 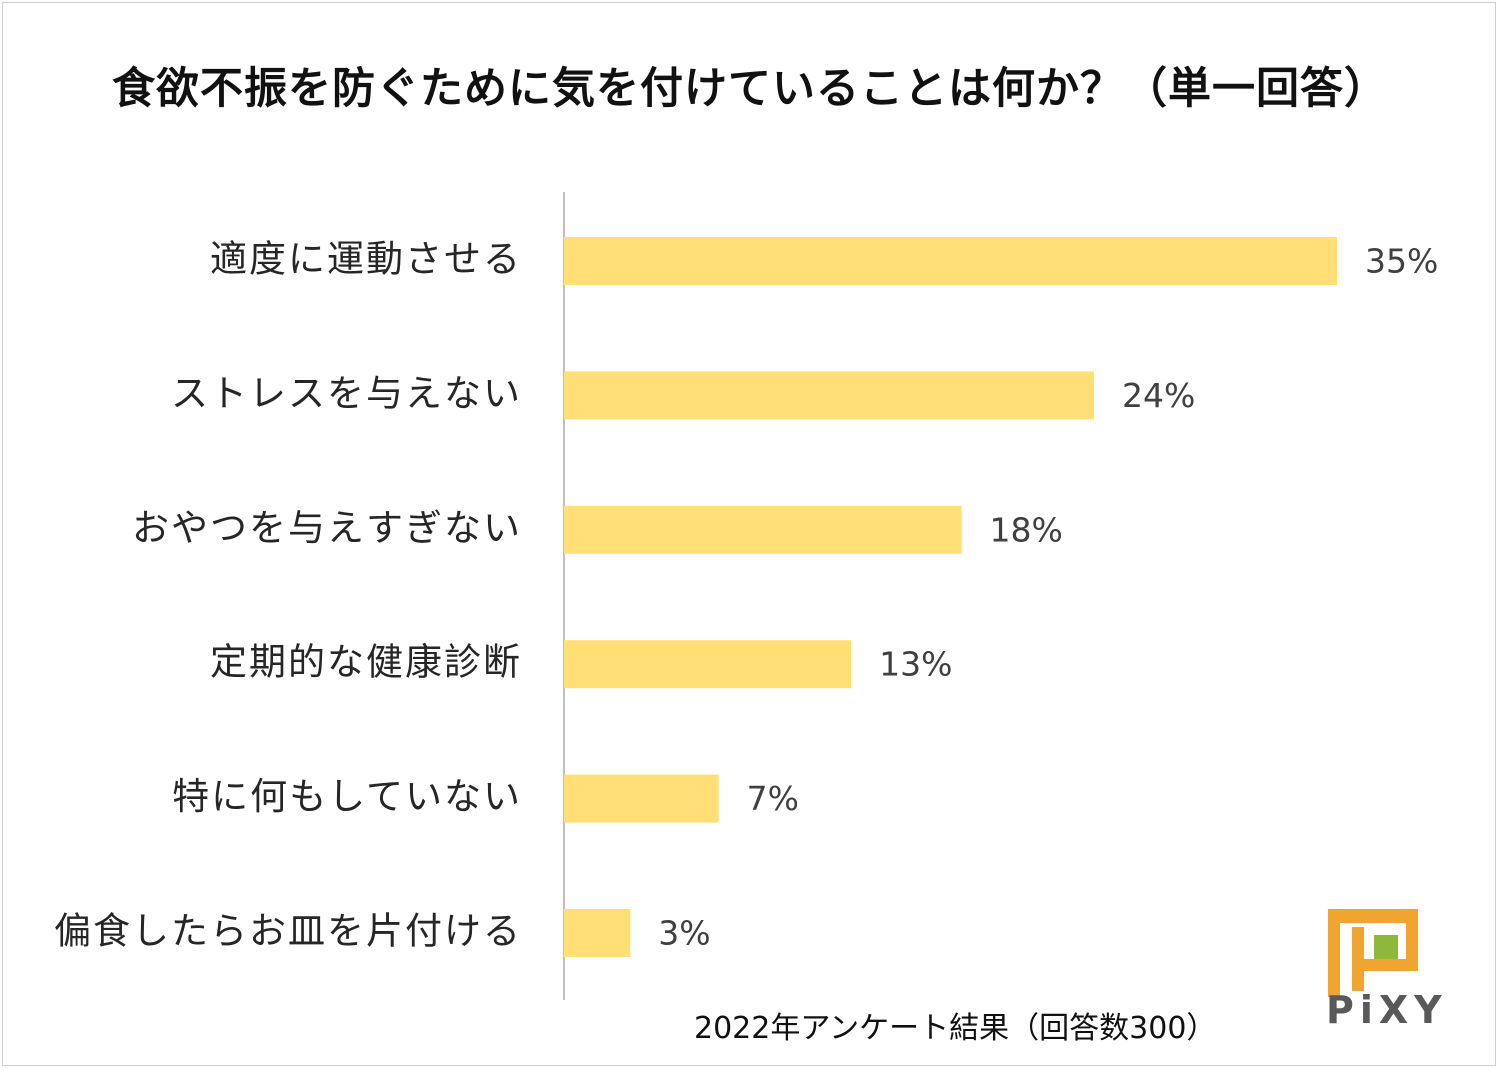 What do you see at coordinates (1373, 953) in the screenshot?
I see `pixy-p-logo-icon` at bounding box center [1373, 953].